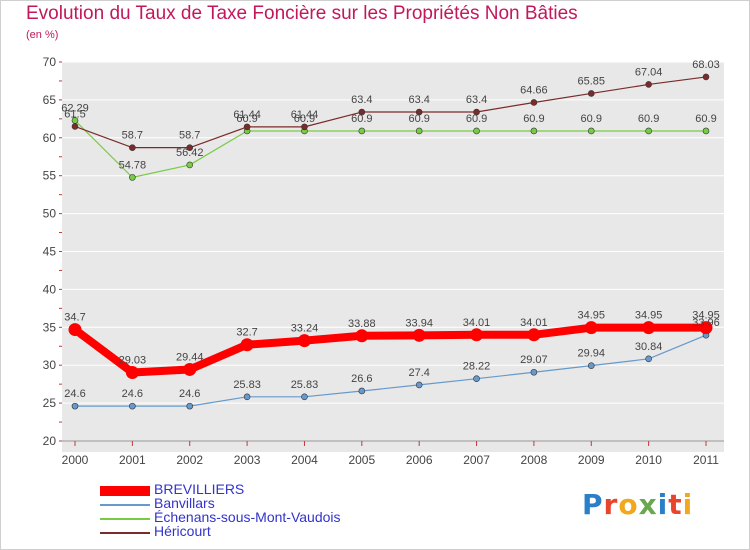  Describe the element at coordinates (199, 489) in the screenshot. I see `legend-label-brevilliers: BREVILLIERS` at that location.